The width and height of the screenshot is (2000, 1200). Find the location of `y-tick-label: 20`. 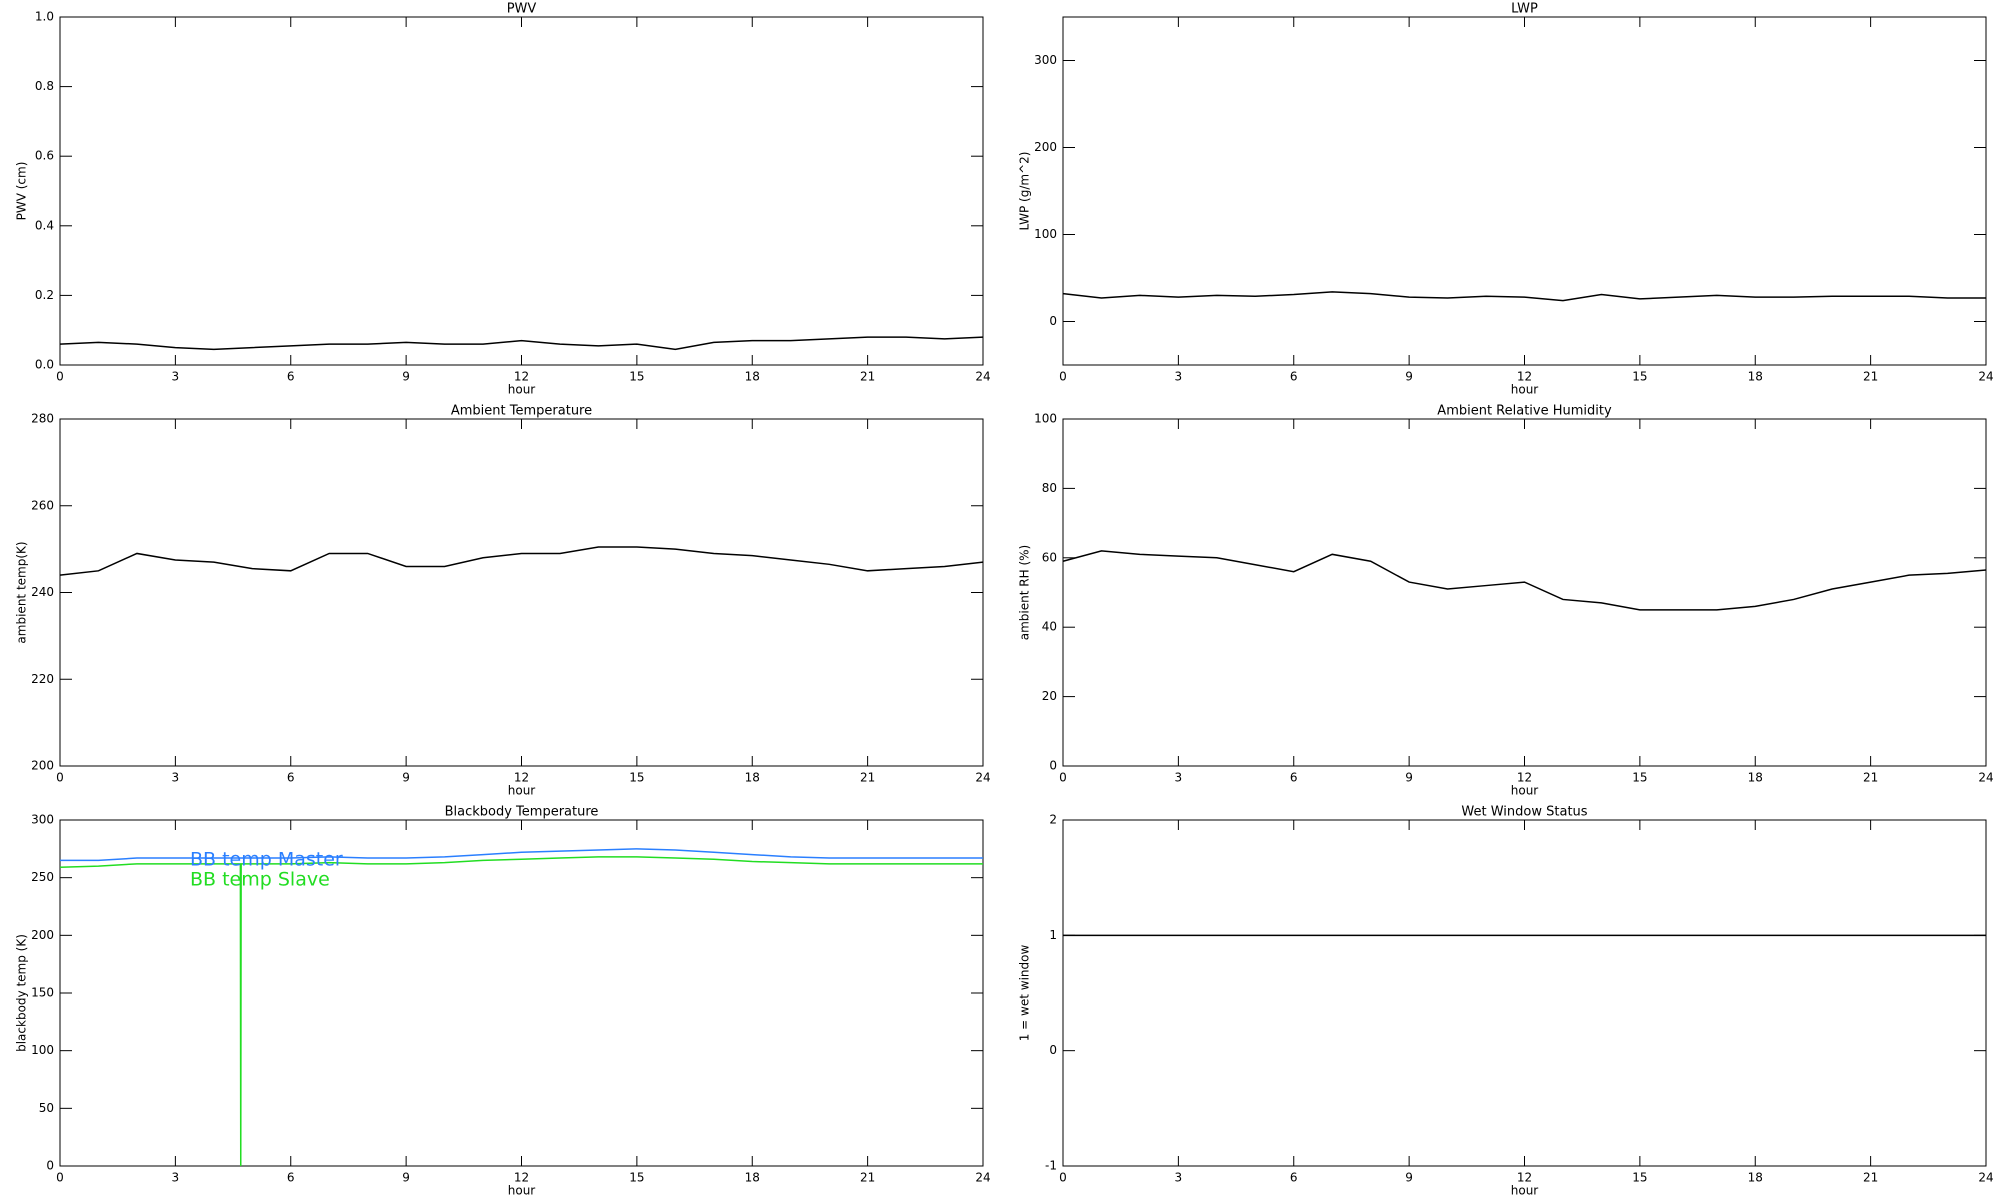

y-tick-label: 20 is located at coordinates (1049, 696).